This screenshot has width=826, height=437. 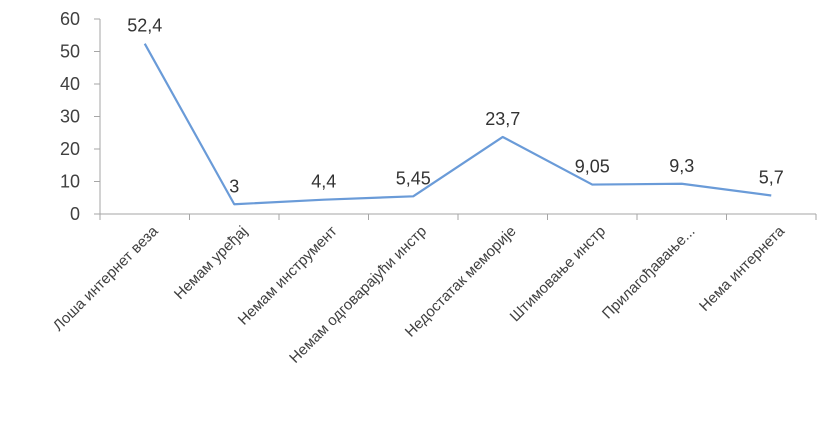 What do you see at coordinates (771, 177) in the screenshot?
I see `data-label: 5,7` at bounding box center [771, 177].